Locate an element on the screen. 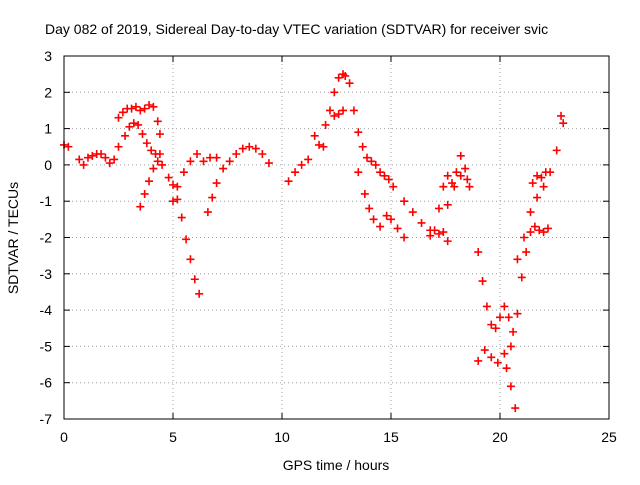  y-axis-label: SDTVAR / TECUs is located at coordinates (13, 238).